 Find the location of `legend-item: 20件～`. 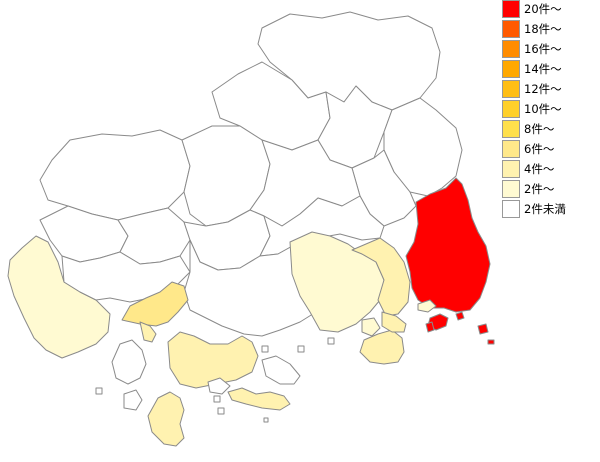

legend-item: 20件～ is located at coordinates (551, 10).